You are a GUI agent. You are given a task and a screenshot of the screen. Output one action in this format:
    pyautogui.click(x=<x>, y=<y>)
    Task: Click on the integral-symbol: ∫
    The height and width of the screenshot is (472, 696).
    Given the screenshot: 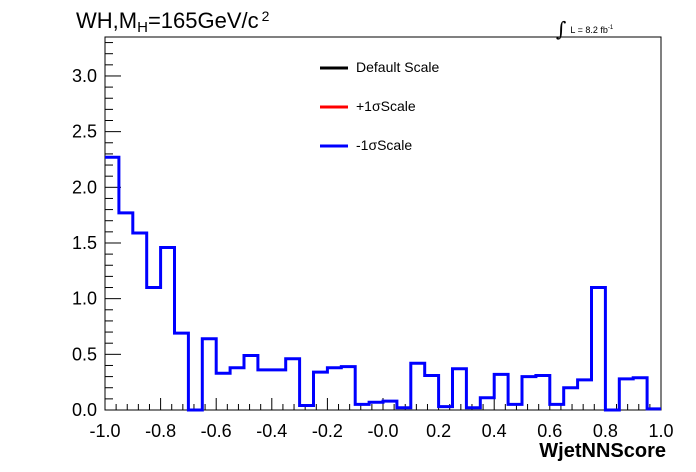 What is the action you would take?
    pyautogui.click(x=561, y=29)
    